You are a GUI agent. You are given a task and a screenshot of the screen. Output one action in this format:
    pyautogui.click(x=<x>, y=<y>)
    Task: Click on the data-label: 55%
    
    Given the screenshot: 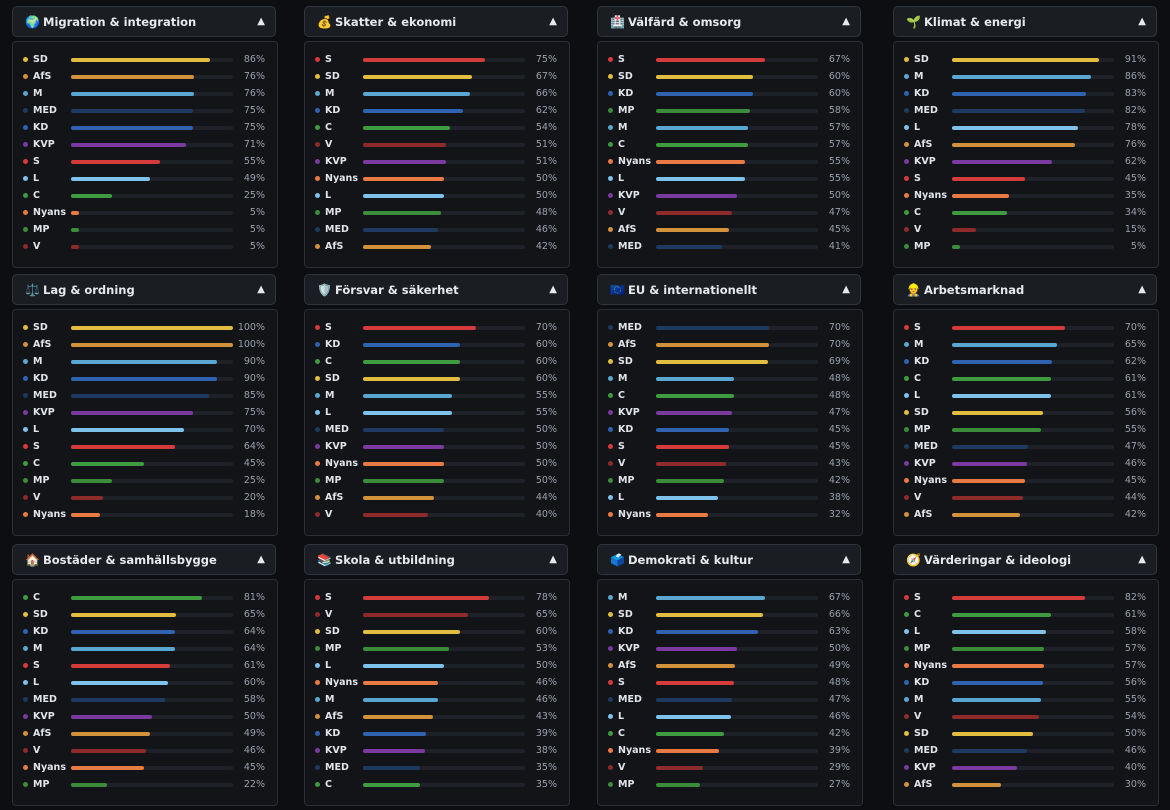 What is the action you would take?
    pyautogui.click(x=1135, y=429)
    